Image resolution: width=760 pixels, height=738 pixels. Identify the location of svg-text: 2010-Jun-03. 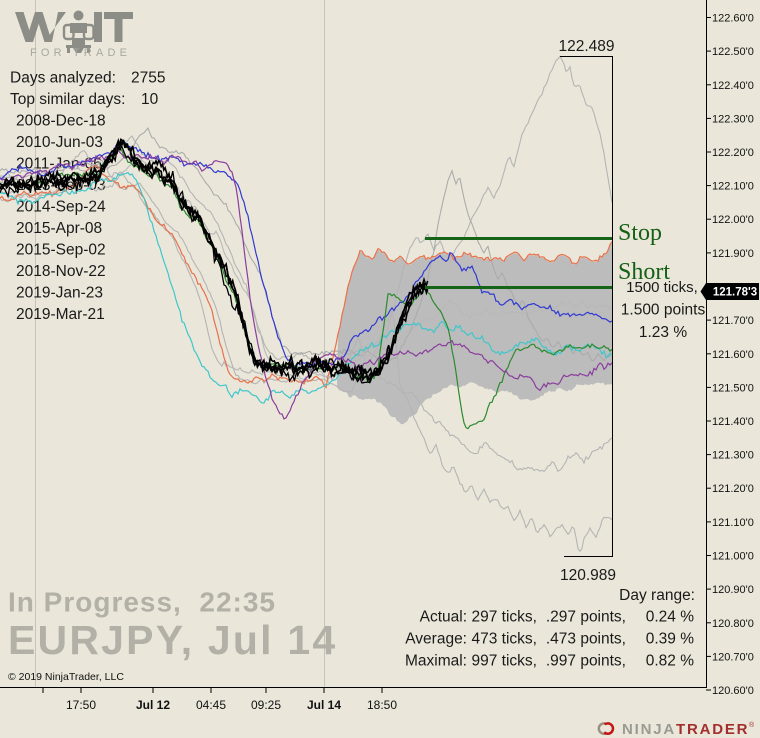
(59, 142).